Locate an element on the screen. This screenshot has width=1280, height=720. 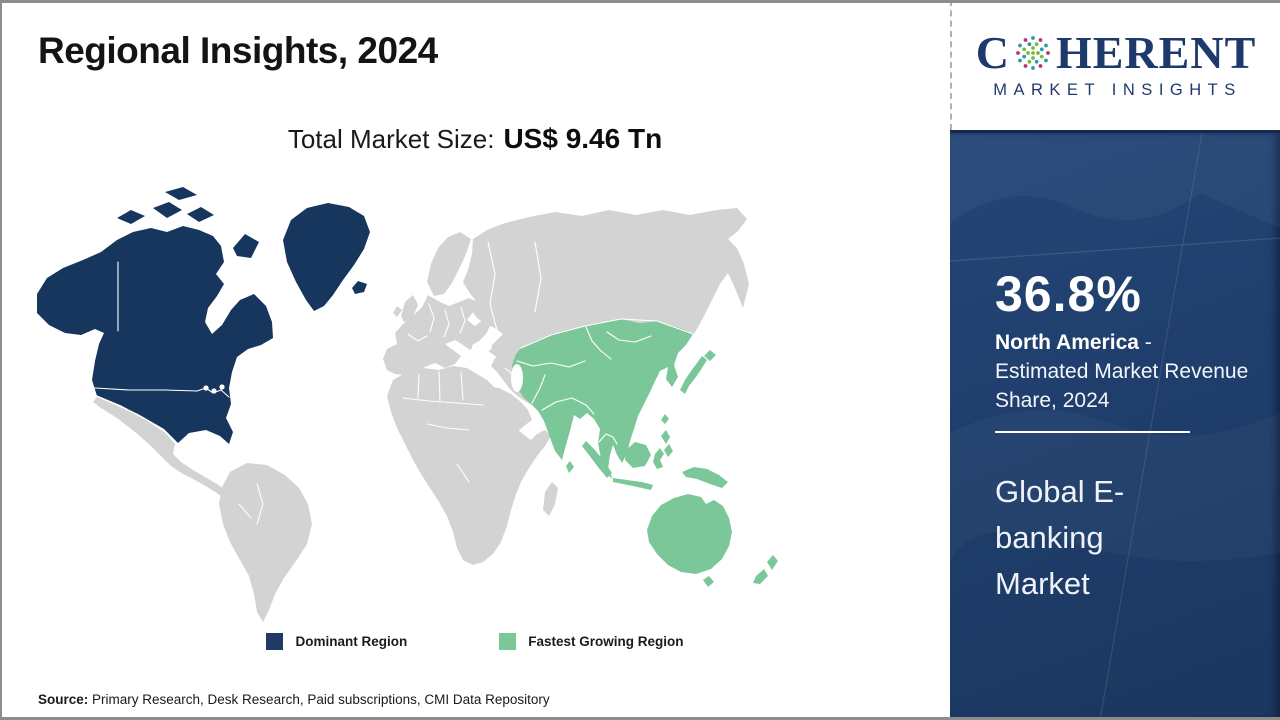
legend-label-dominant: Dominant Region is located at coordinates (351, 641).